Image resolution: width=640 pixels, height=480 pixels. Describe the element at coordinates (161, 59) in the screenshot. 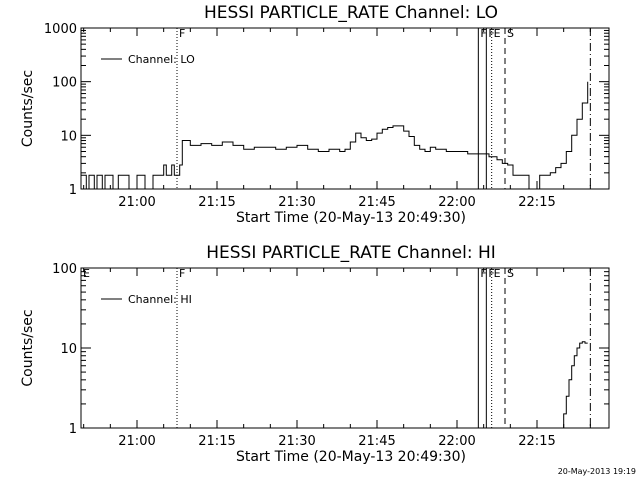

I see `legend-label: Channel: LO` at that location.